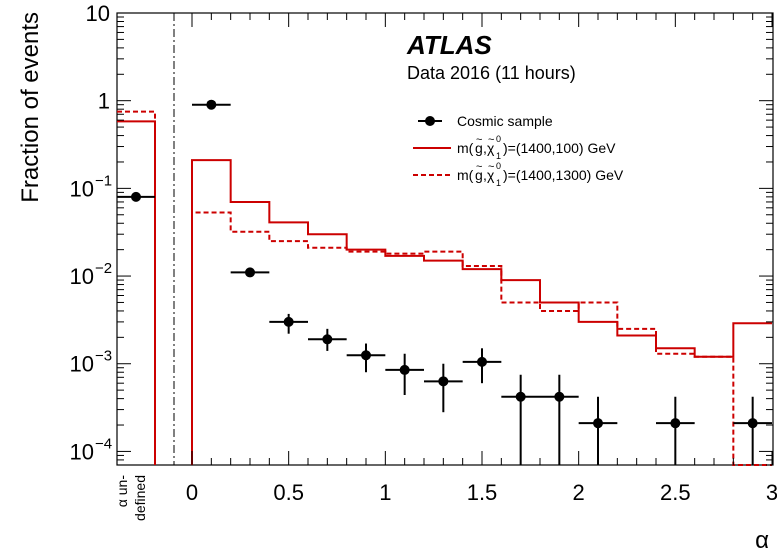 Image resolution: width=777 pixels, height=560 pixels. I want to click on legend-chi-sub-dashed: 1, so click(498, 183).